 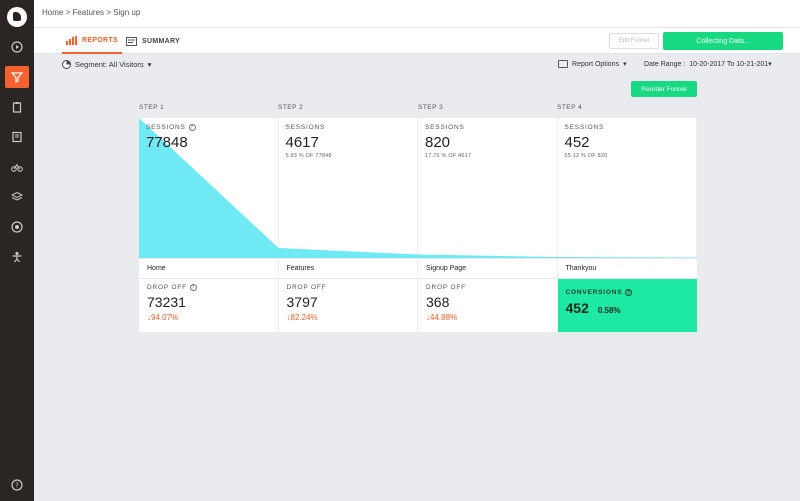 I want to click on funnel-icon, so click(x=17, y=77).